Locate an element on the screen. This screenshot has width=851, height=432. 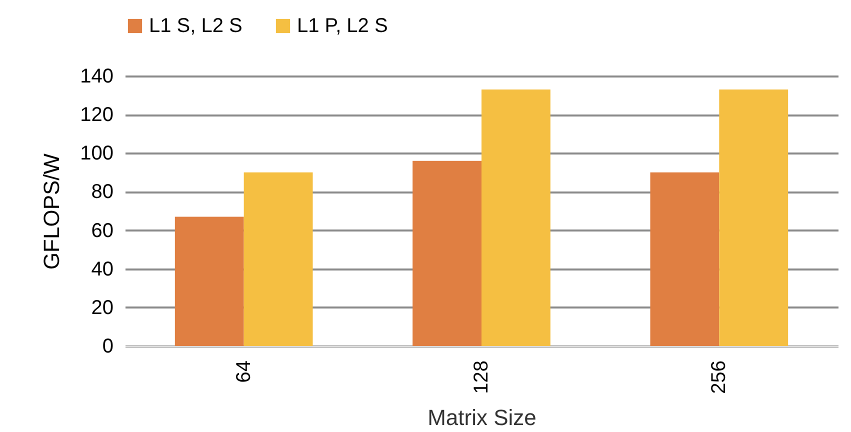
y-tick-label: 140 is located at coordinates (97, 77).